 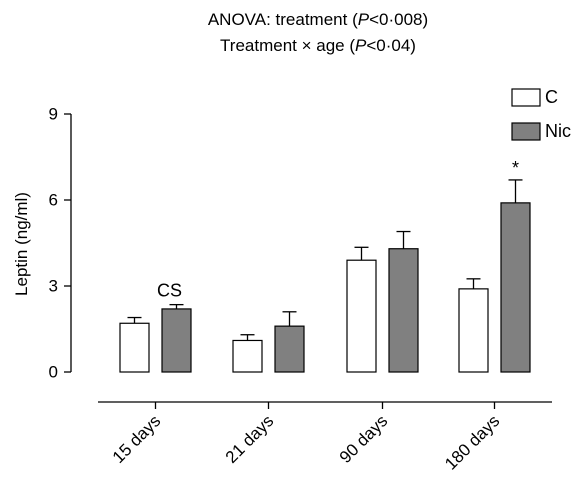 What do you see at coordinates (526, 131) in the screenshot?
I see `legend-swatch-Nic` at bounding box center [526, 131].